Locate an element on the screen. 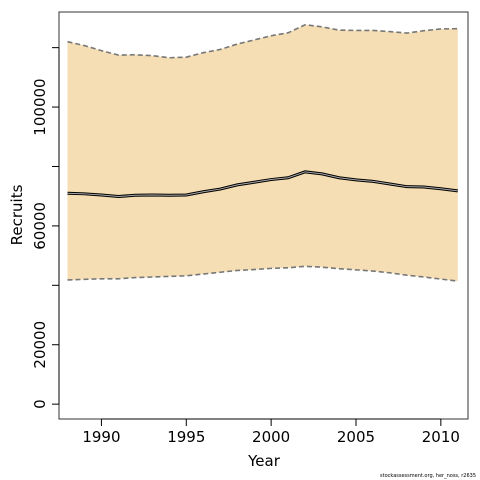  lower-bound-line is located at coordinates (262, 273).